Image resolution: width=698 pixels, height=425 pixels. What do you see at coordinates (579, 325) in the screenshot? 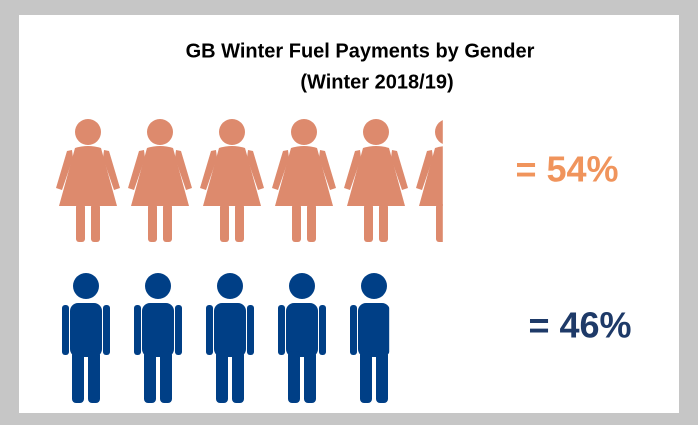
I see `value-label: = 46%` at bounding box center [579, 325].